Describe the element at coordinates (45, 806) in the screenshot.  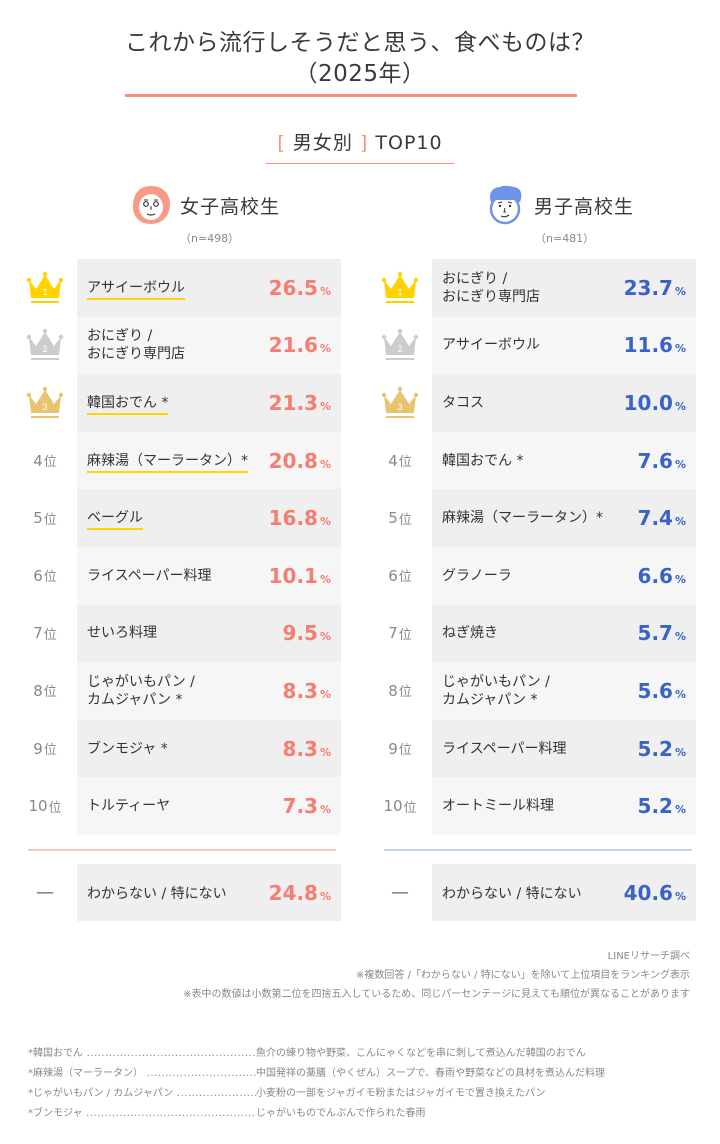
I see `rank-label: 10 位` at that location.